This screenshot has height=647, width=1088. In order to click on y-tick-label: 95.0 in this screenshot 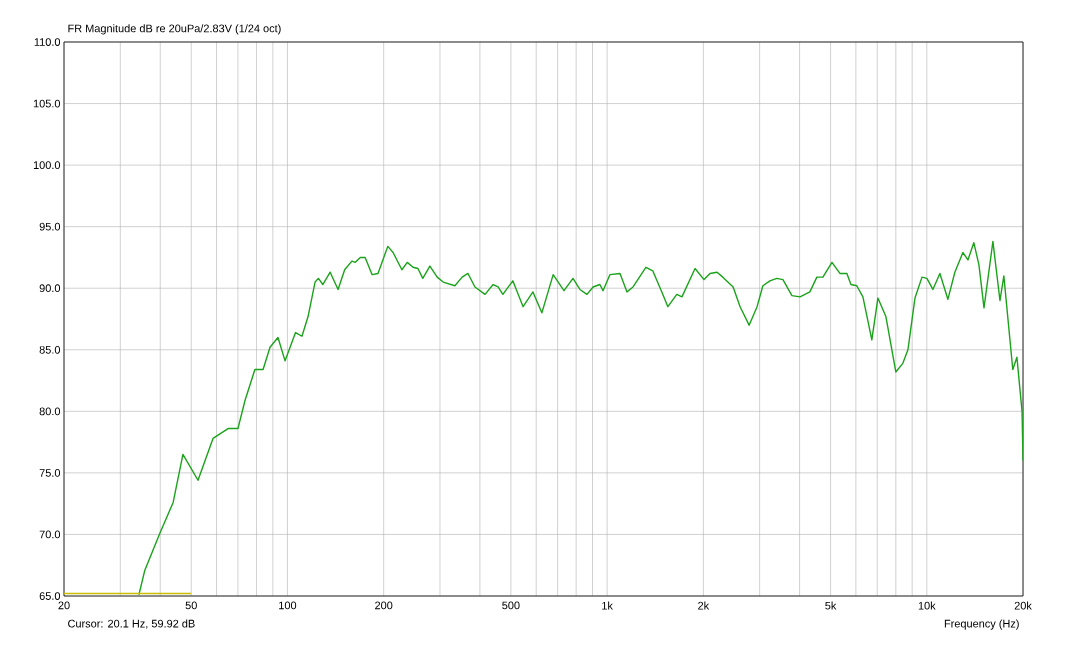, I will do `click(50, 226)`.